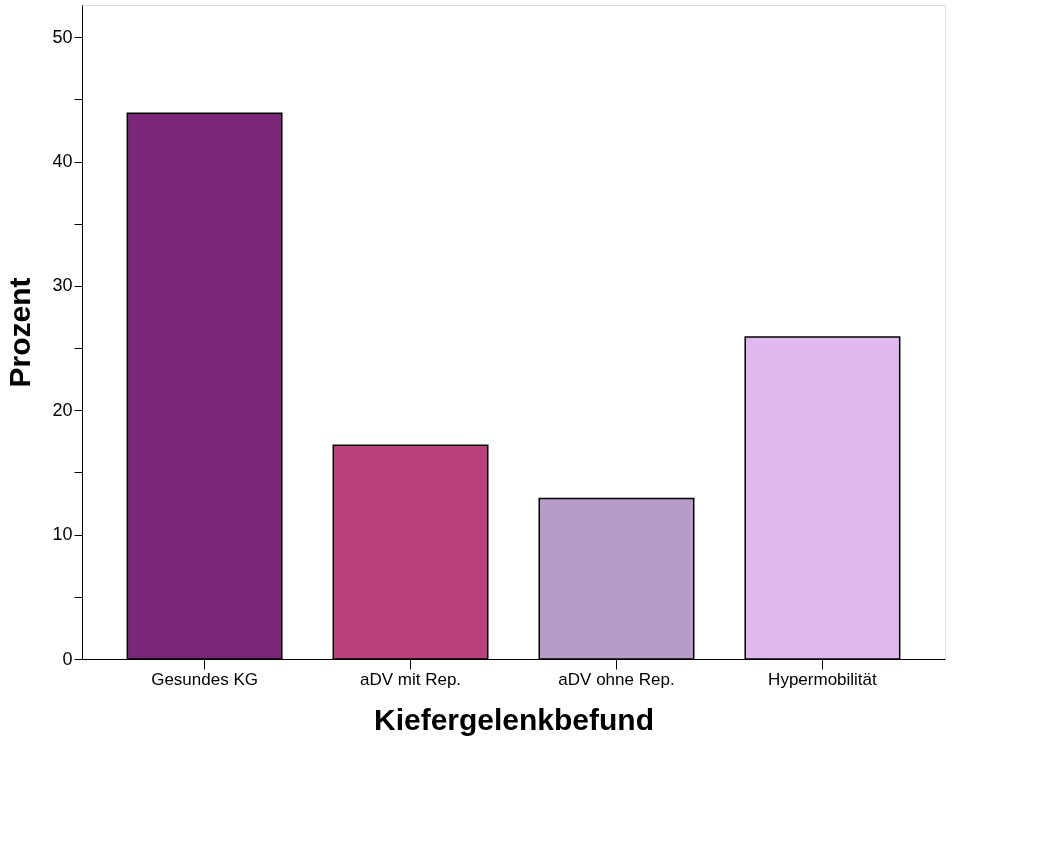 This screenshot has height=849, width=1045. I want to click on y-tick-label: 10, so click(62, 534).